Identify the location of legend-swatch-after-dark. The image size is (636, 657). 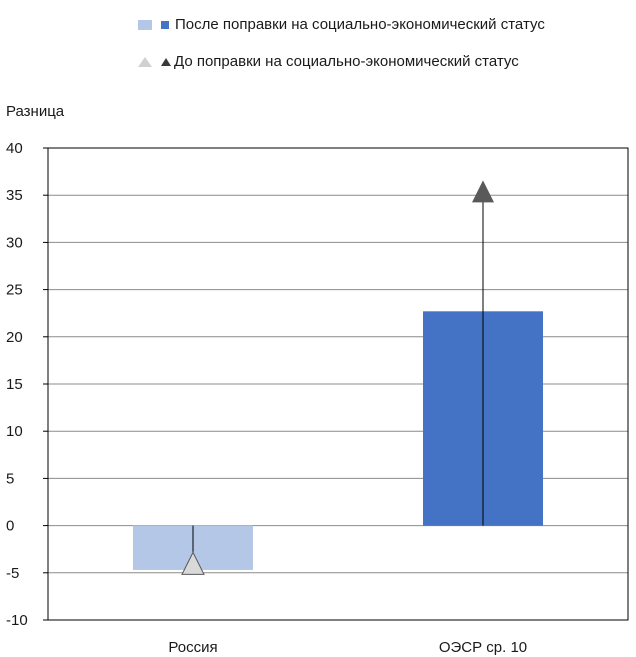
(165, 24).